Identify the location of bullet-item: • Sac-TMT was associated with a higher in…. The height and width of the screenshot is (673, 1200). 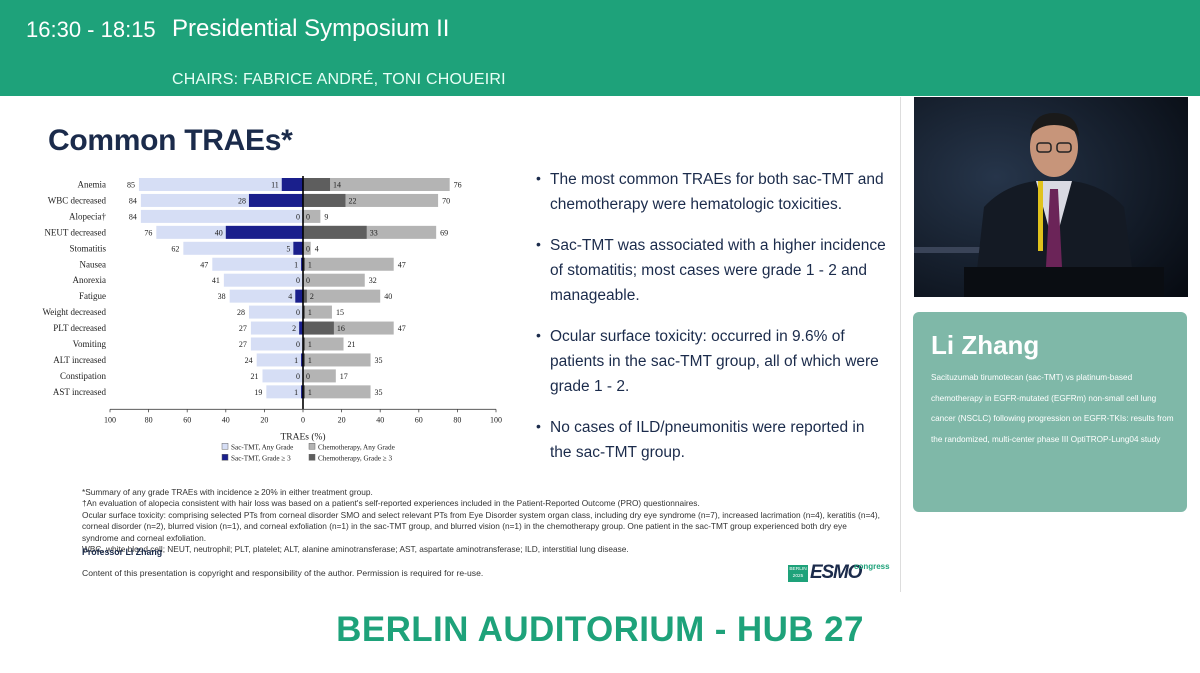
(711, 270).